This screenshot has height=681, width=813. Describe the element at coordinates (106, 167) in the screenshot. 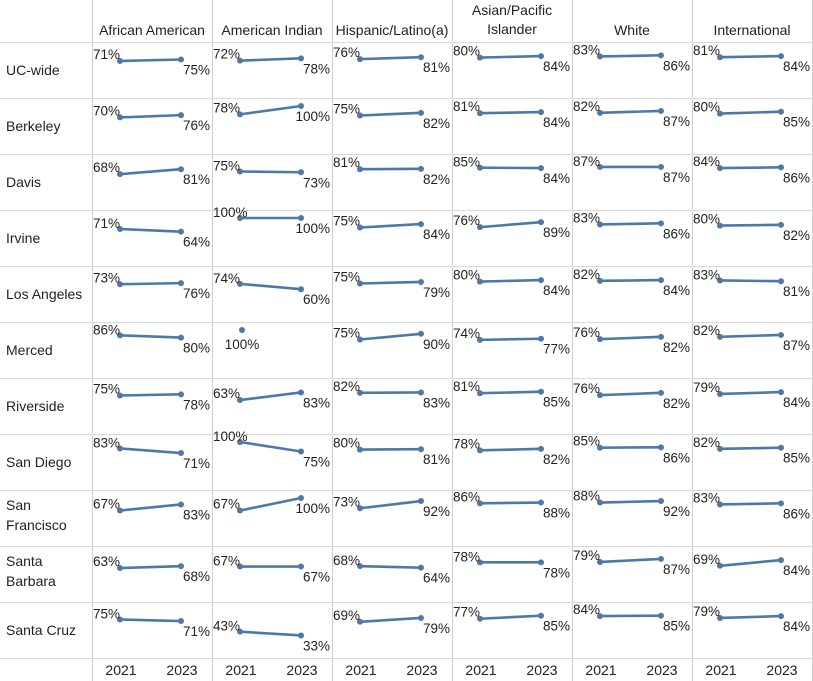

I see `data-label: 68%` at that location.